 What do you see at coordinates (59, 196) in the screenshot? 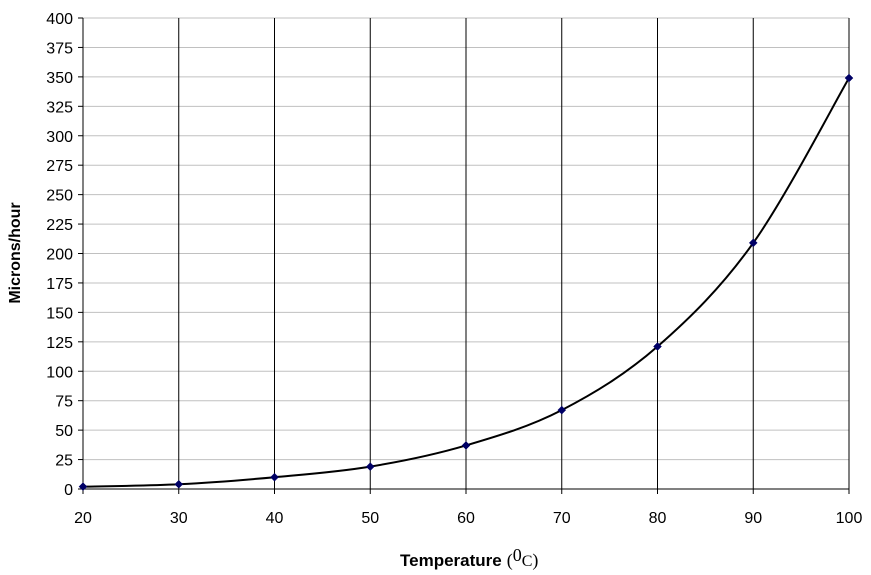
I see `y-tick-label: 250` at bounding box center [59, 196].